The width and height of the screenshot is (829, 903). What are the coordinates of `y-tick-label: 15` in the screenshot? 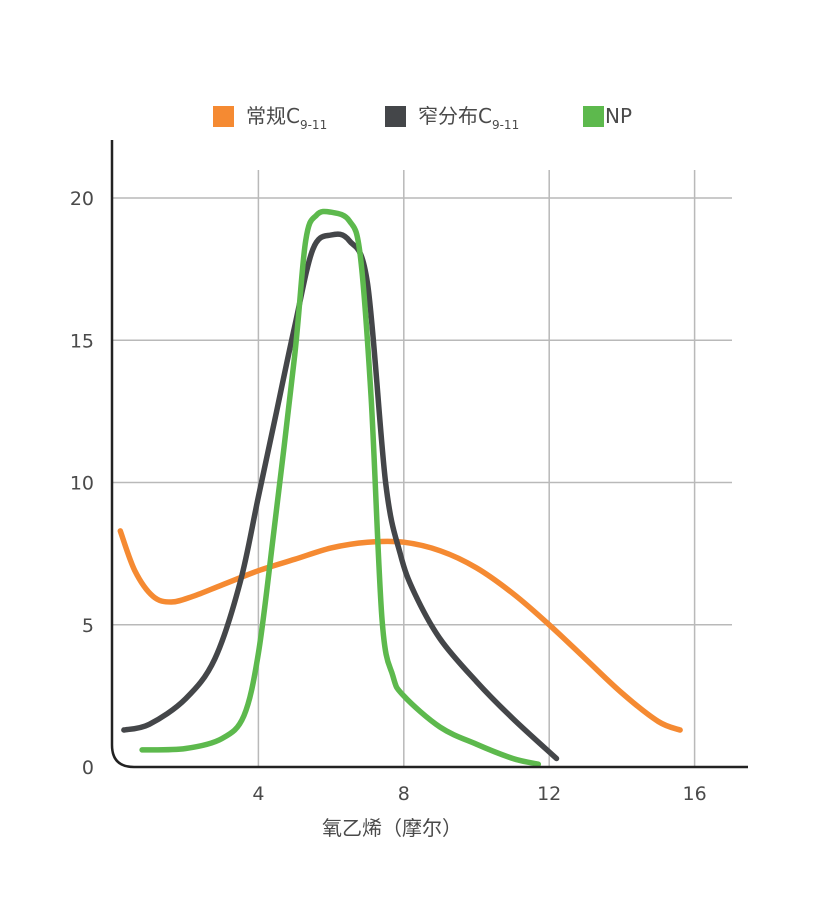 It's located at (82, 341).